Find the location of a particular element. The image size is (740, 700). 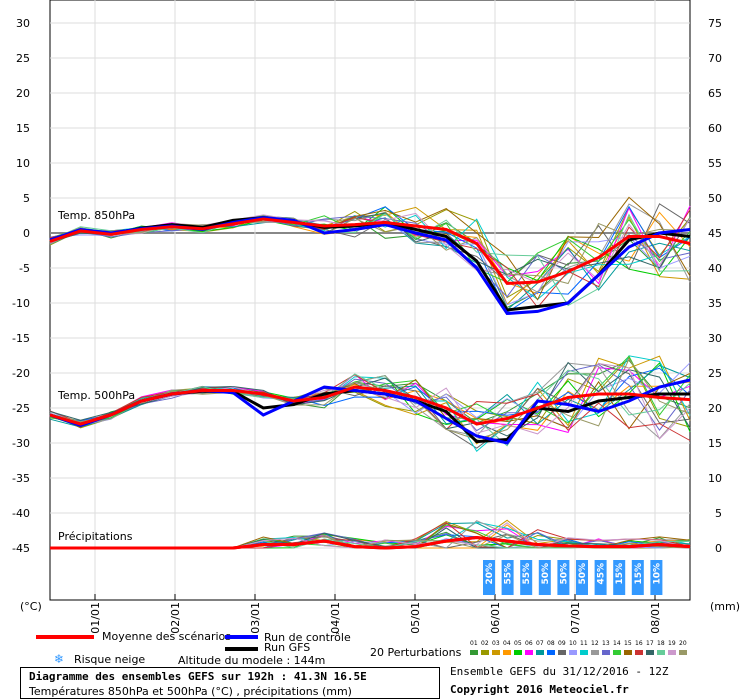

x-tick-label: 06/01 is located at coordinates (495, 618).